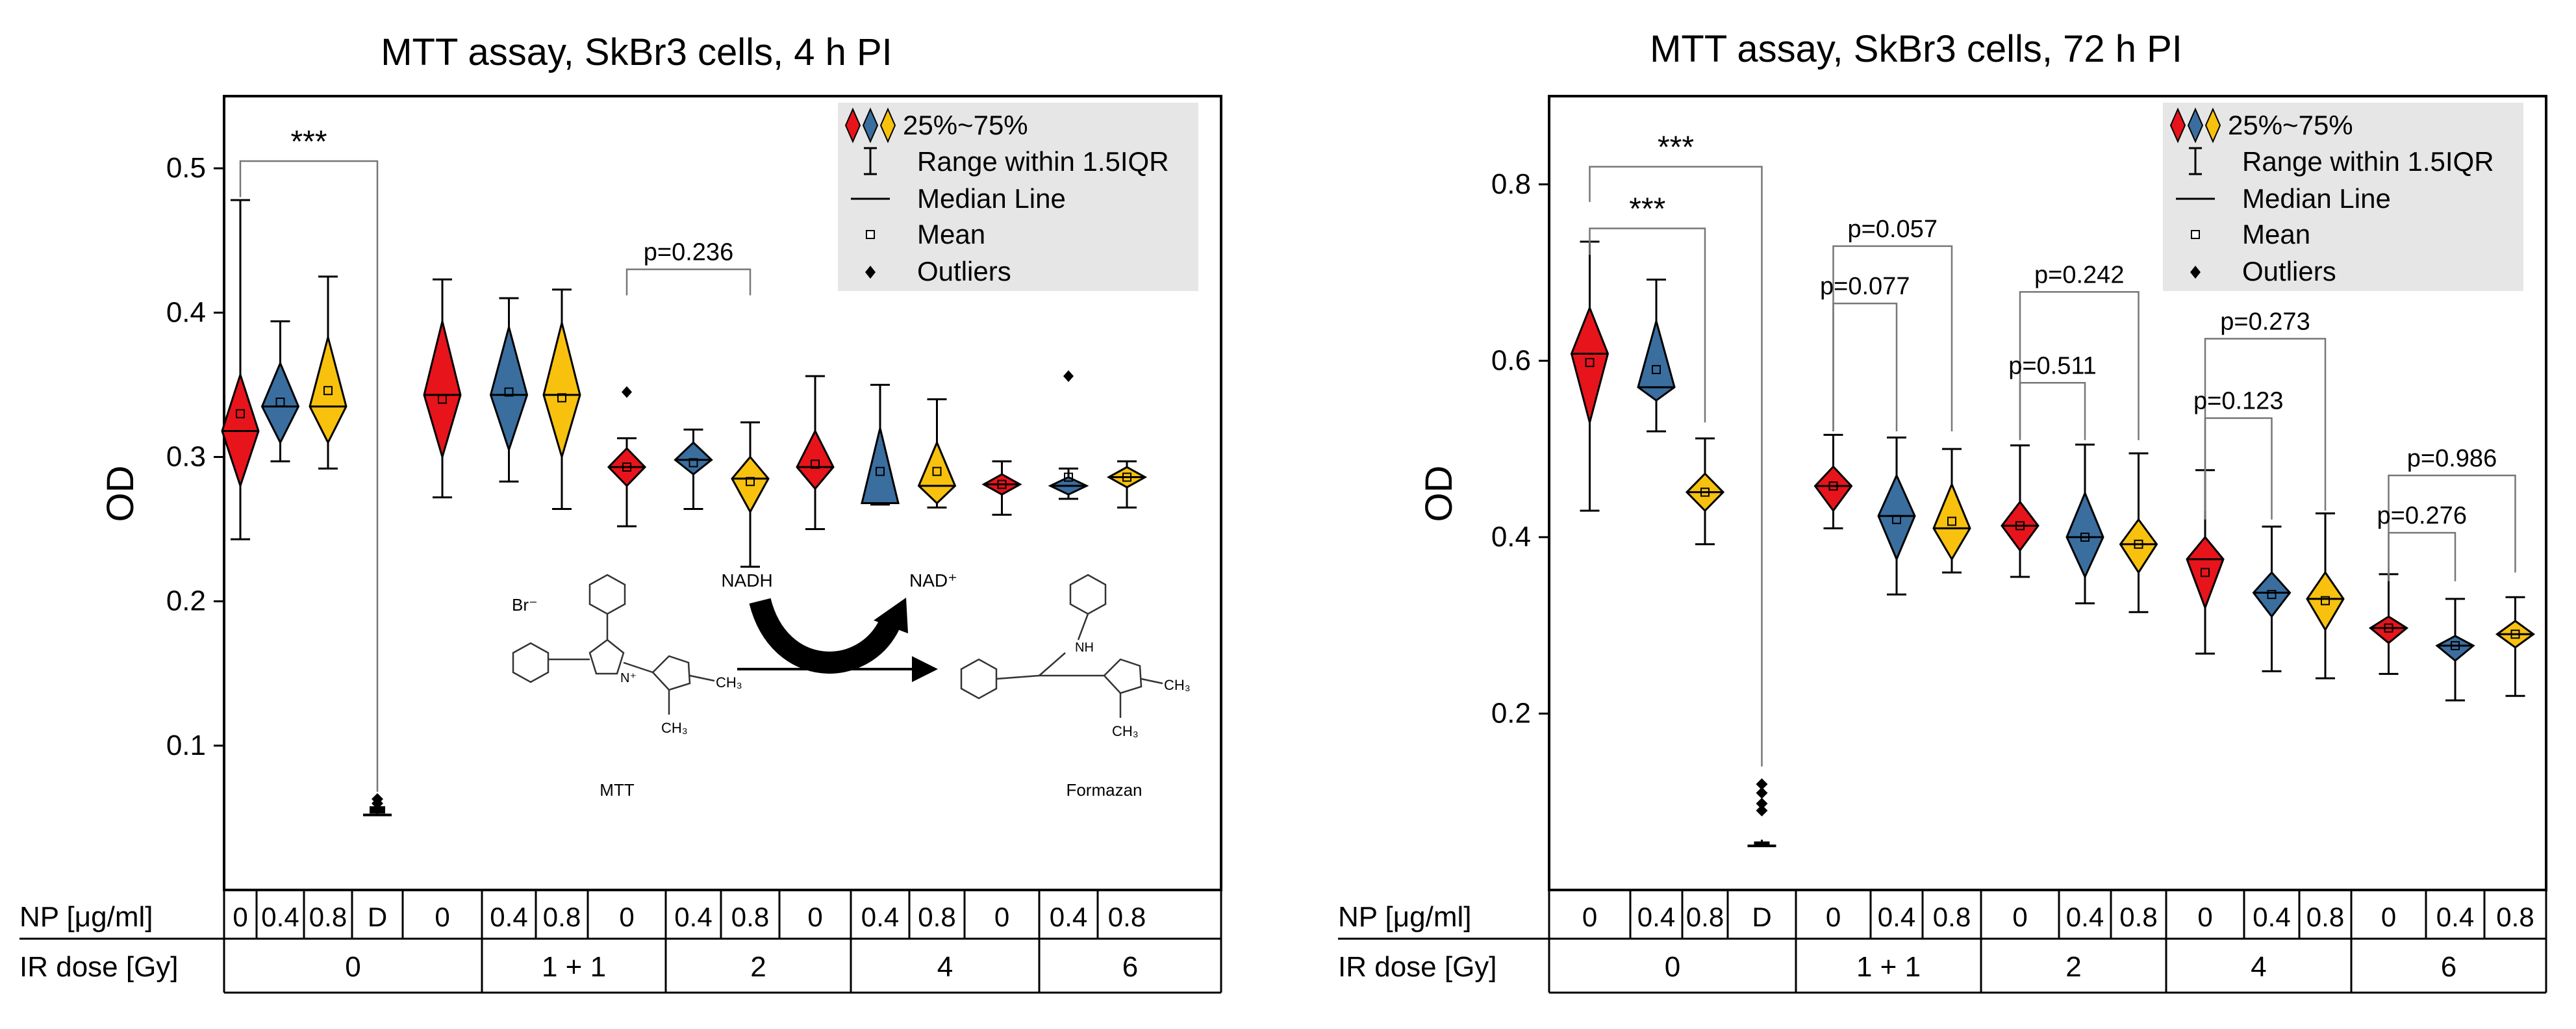 The width and height of the screenshot is (2576, 1029). I want to click on significance-label: p=0.236, so click(688, 252).